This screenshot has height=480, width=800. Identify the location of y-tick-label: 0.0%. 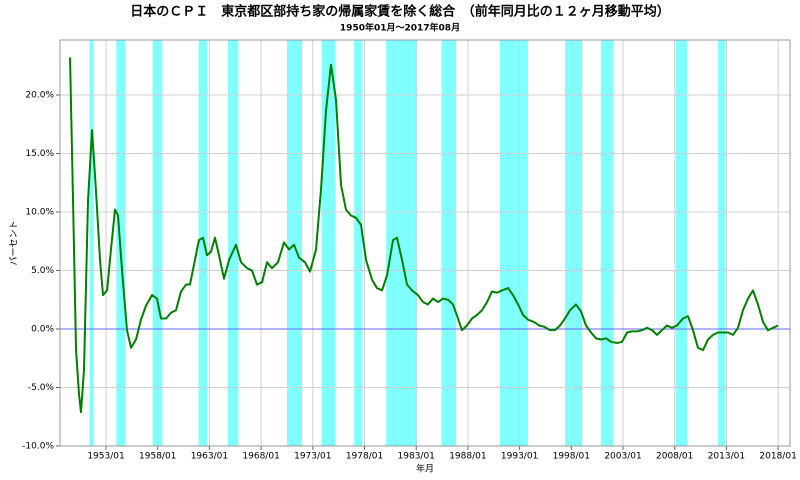
(42, 329).